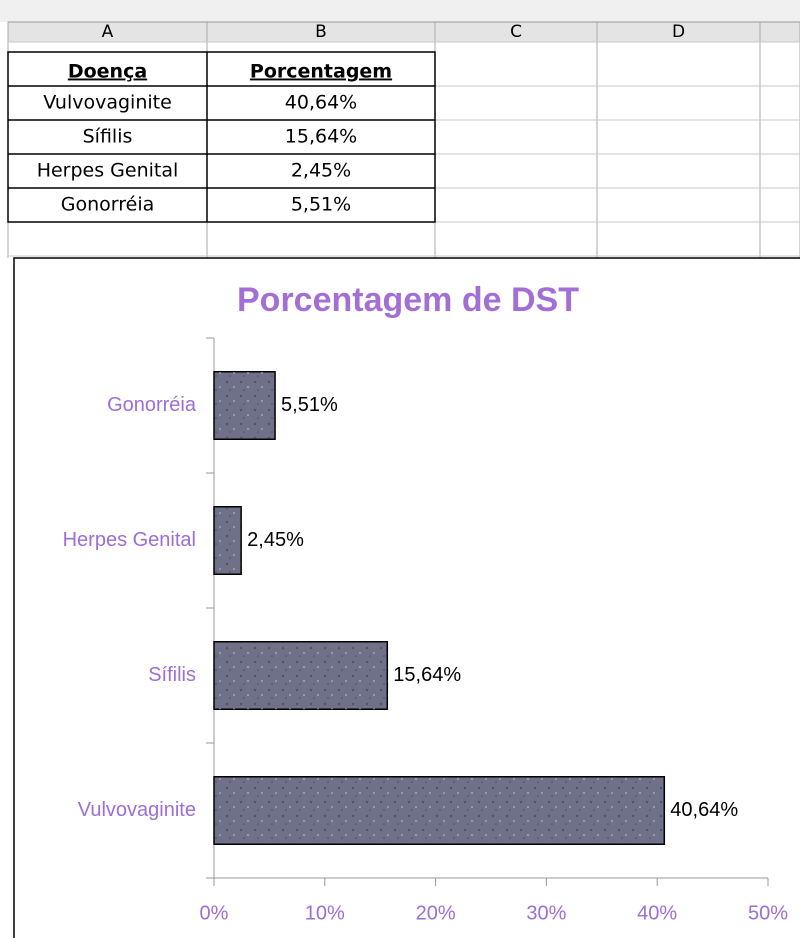  I want to click on x-tick-label: 30%, so click(546, 913).